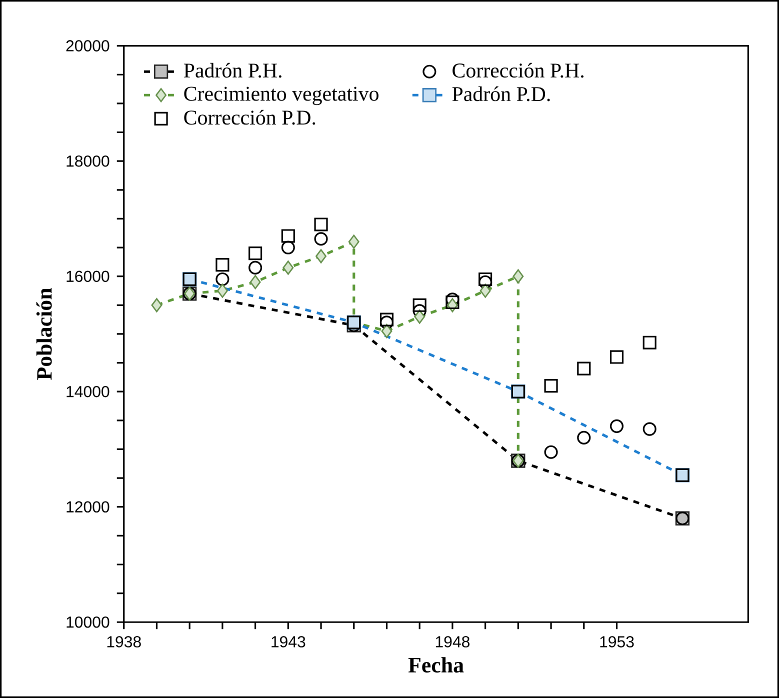 This screenshot has height=698, width=779. What do you see at coordinates (124, 642) in the screenshot?
I see `x-tick-label: 1938` at bounding box center [124, 642].